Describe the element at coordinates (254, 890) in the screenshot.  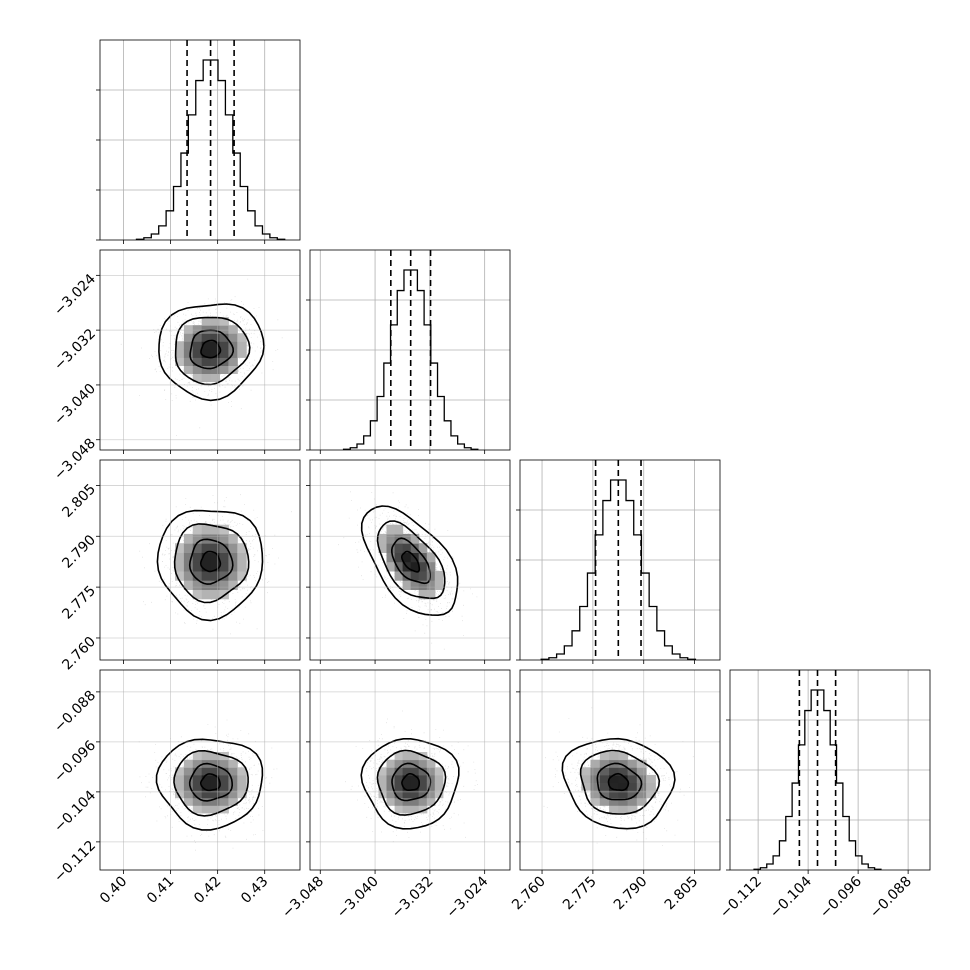
I see `x-tick-label: 0.43` at that location.